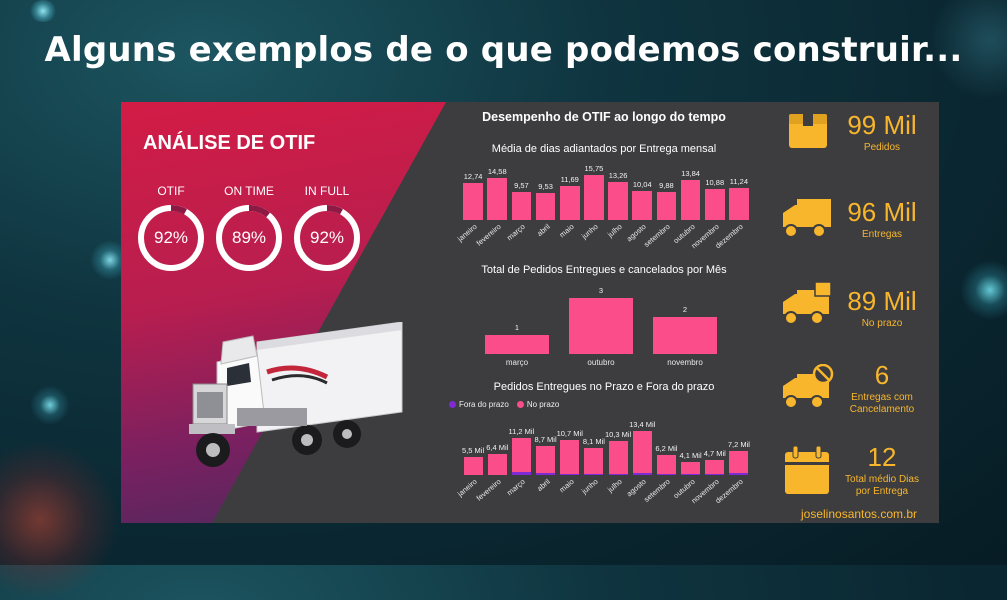  What do you see at coordinates (593, 442) in the screenshot?
I see `chart-data-label: 8,1 Mil` at bounding box center [593, 442].